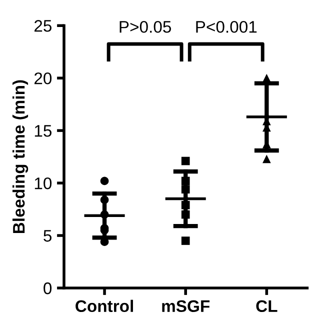 This screenshot has width=320, height=320. What do you see at coordinates (43, 183) in the screenshot?
I see `y-tick-label: 10` at bounding box center [43, 183].